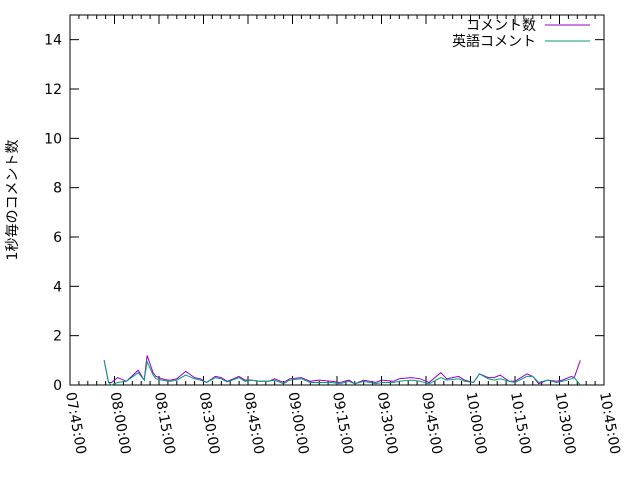 The width and height of the screenshot is (640, 484). Describe the element at coordinates (609, 423) in the screenshot. I see `x-tick-label: 10:45:00` at that location.